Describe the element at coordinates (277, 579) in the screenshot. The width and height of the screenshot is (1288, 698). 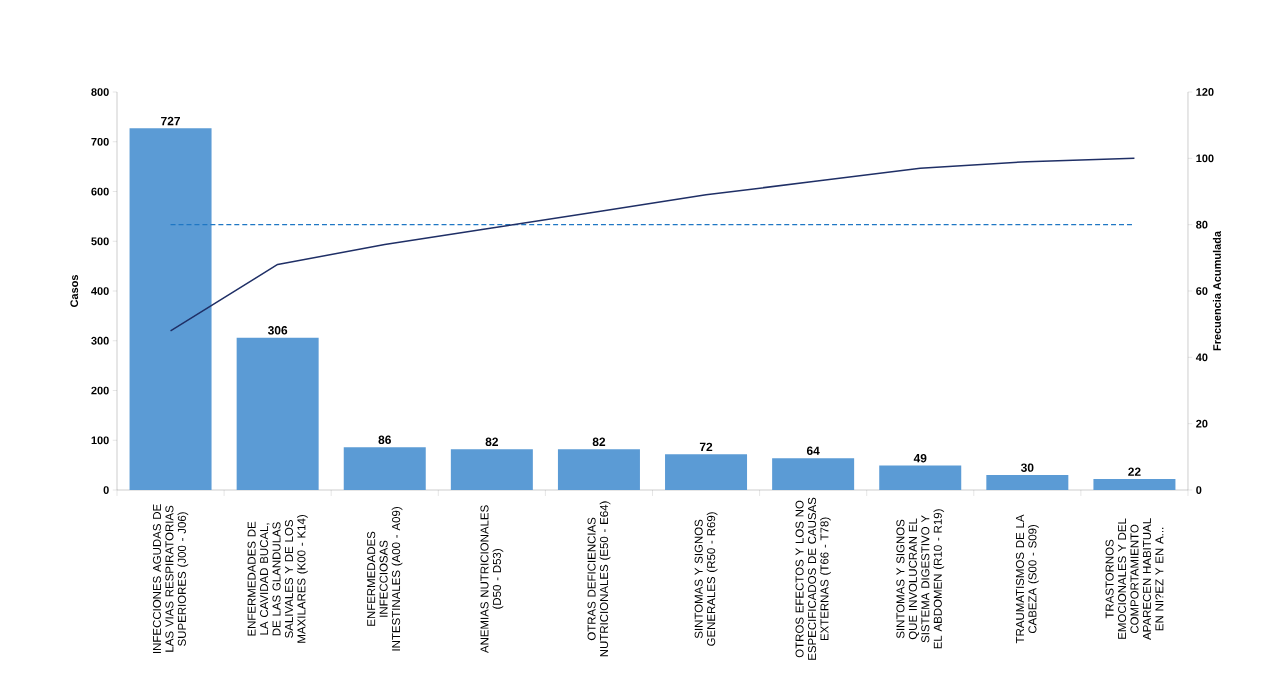
I see `x-tick-label: ENFERMEDADES DE LA CAVIDAD BUCAL, DE LAS GLANDULAS SALIVALES Y DE LOS MAXILARES (K00 - K14)` at that location.